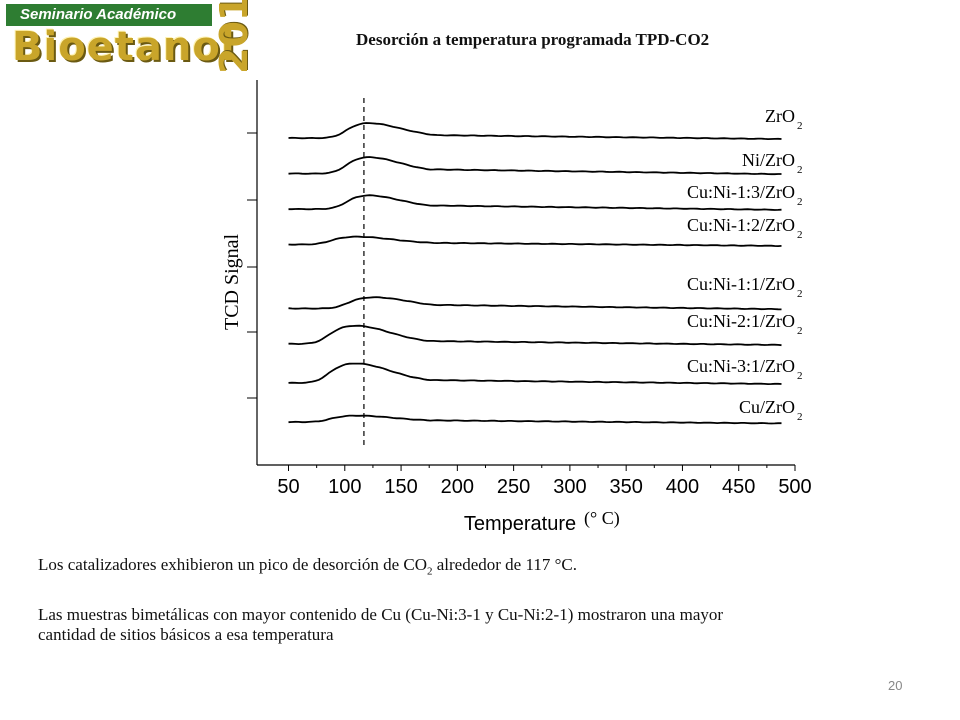 Image resolution: width=960 pixels, height=720 pixels. I want to click on x-tick-label: 350, so click(625, 487).